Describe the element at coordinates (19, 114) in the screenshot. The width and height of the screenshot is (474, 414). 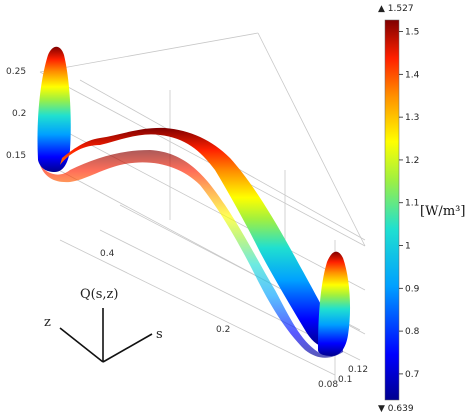
I see `y-tick-label: 0.2` at that location.